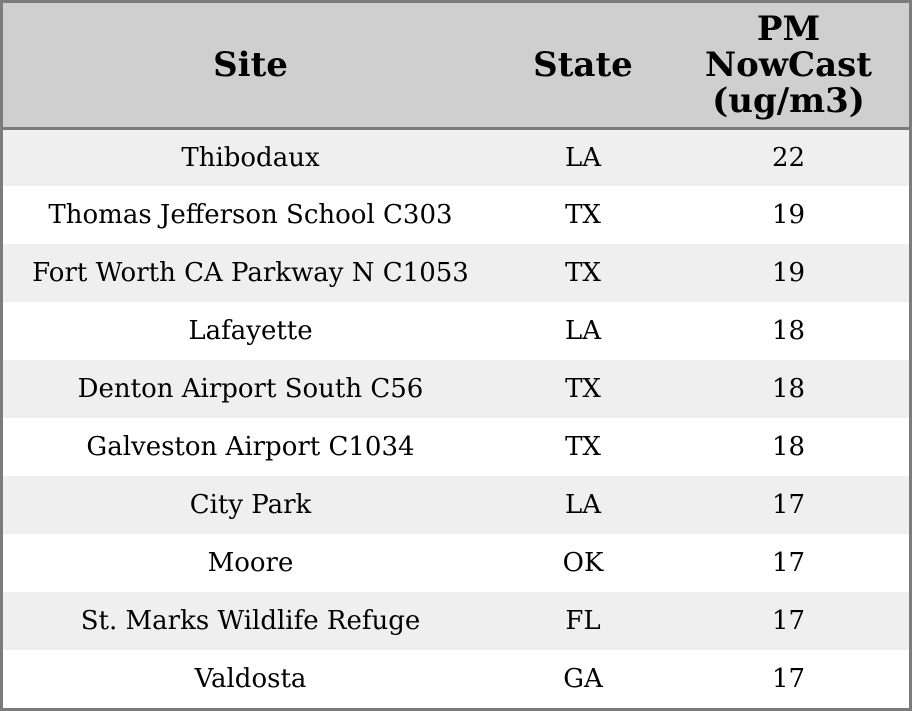 This screenshot has width=912, height=711. What do you see at coordinates (788, 28) in the screenshot?
I see `header-pm-line1: PM` at bounding box center [788, 28].